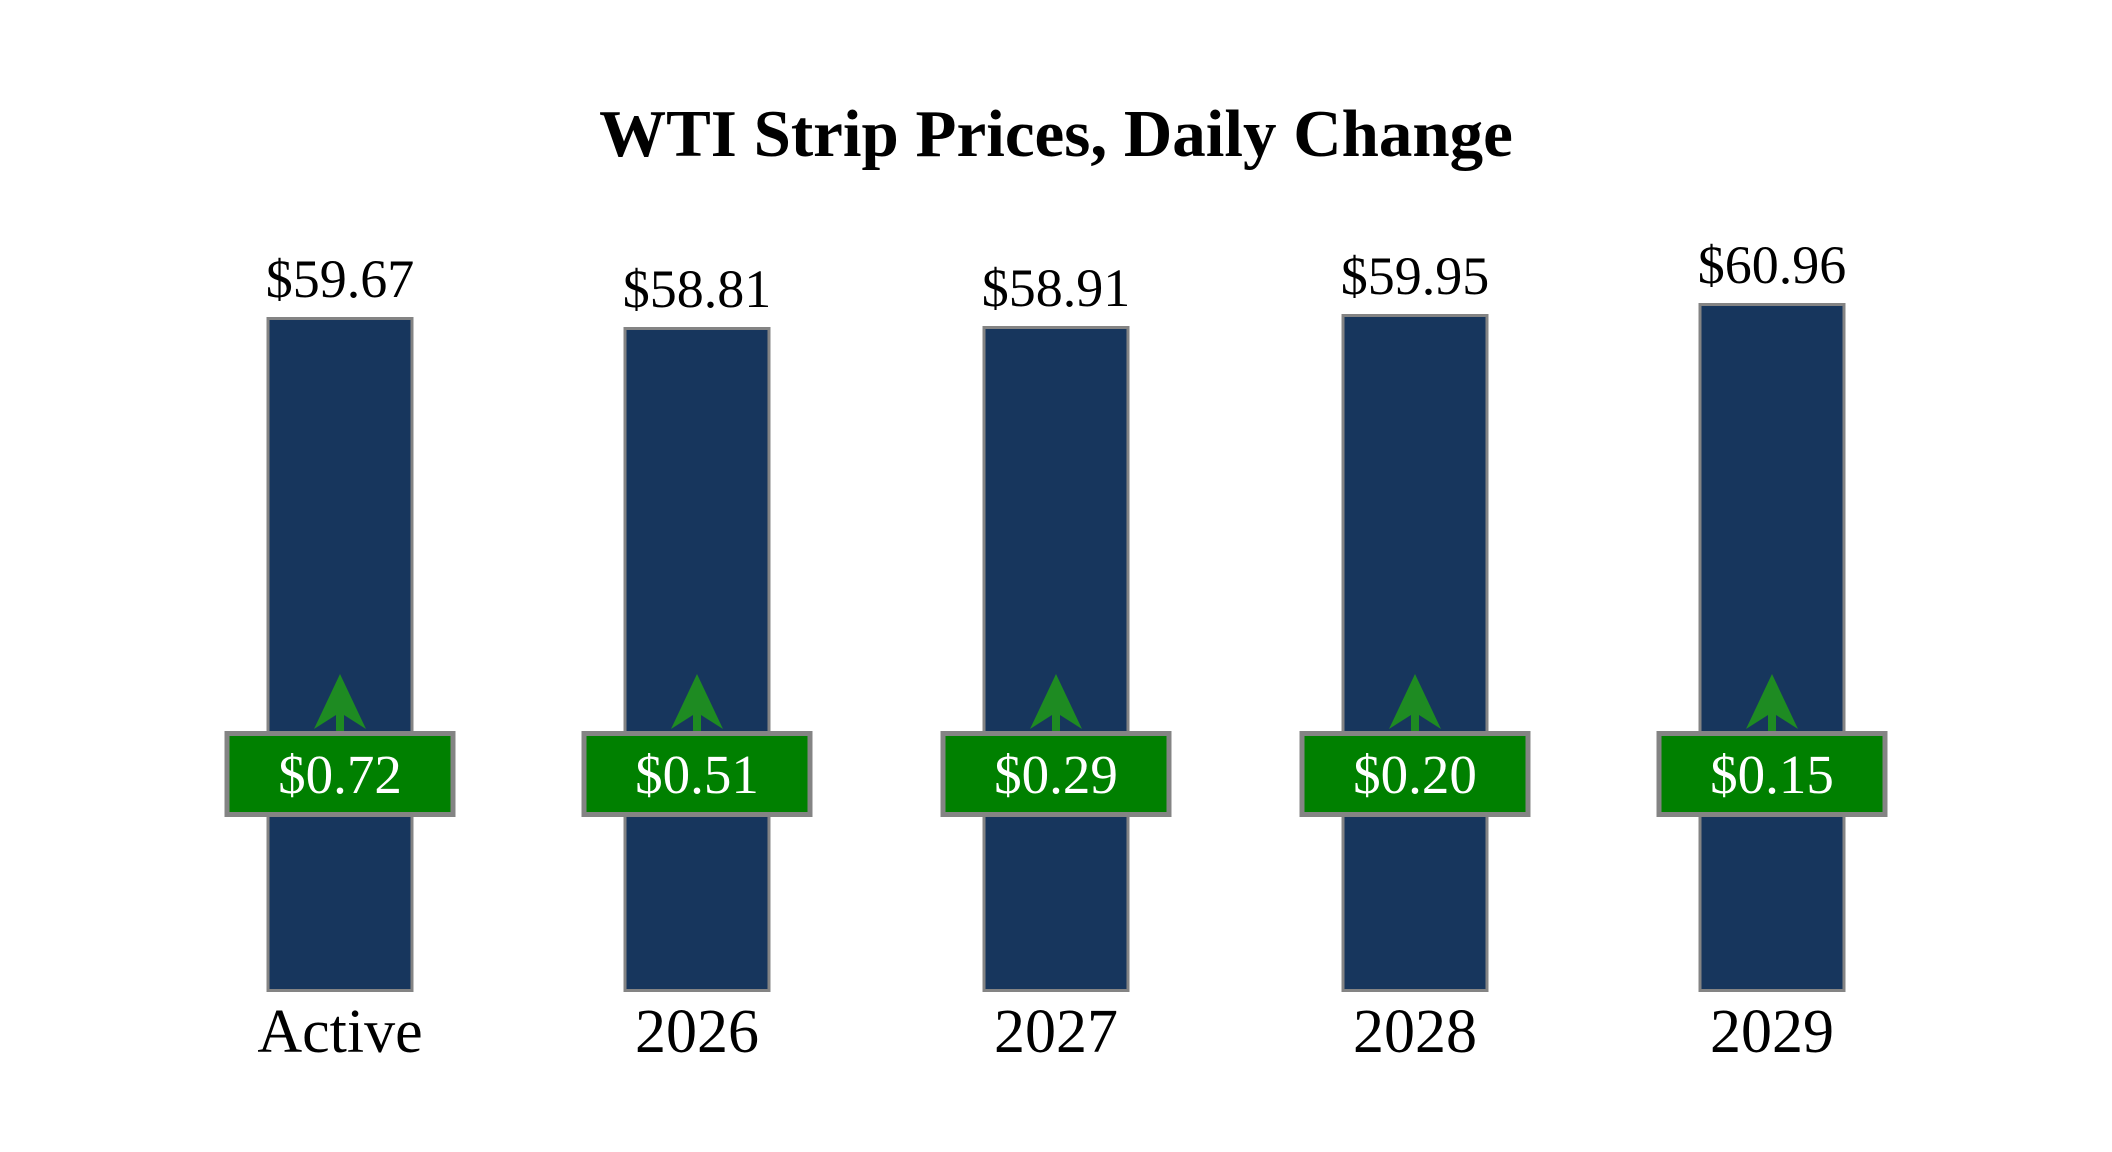  I want to click on change-value: $0.15, so click(1772, 774).